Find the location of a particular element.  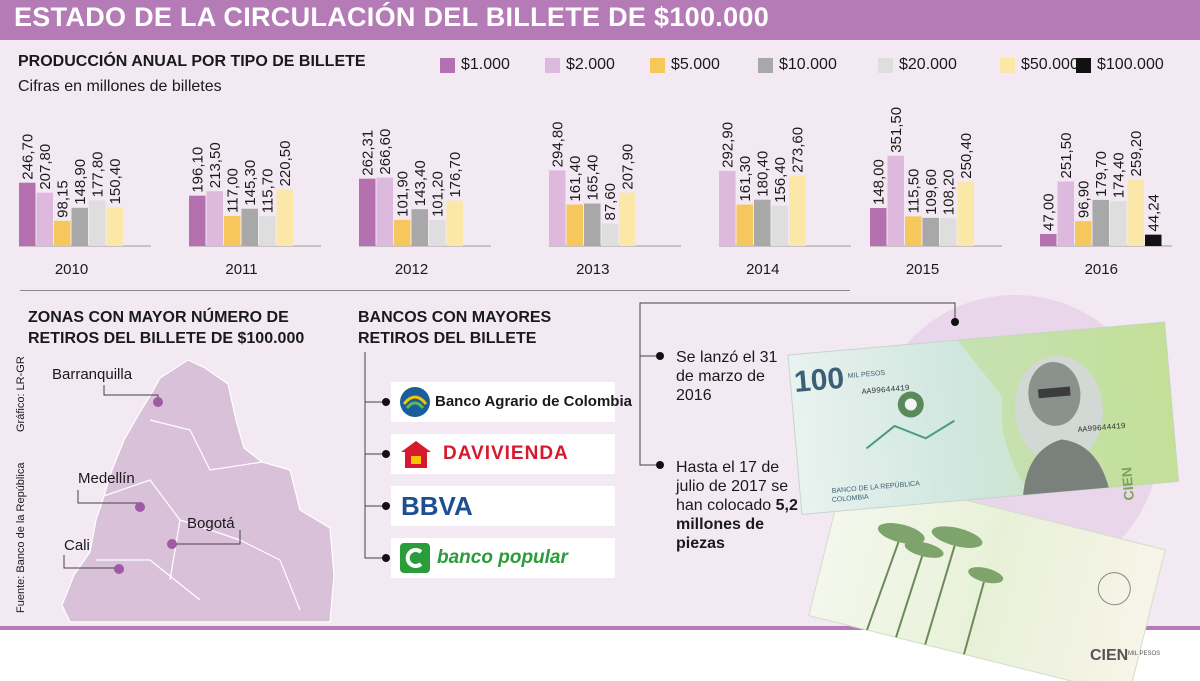

section-divider is located at coordinates (435, 290).